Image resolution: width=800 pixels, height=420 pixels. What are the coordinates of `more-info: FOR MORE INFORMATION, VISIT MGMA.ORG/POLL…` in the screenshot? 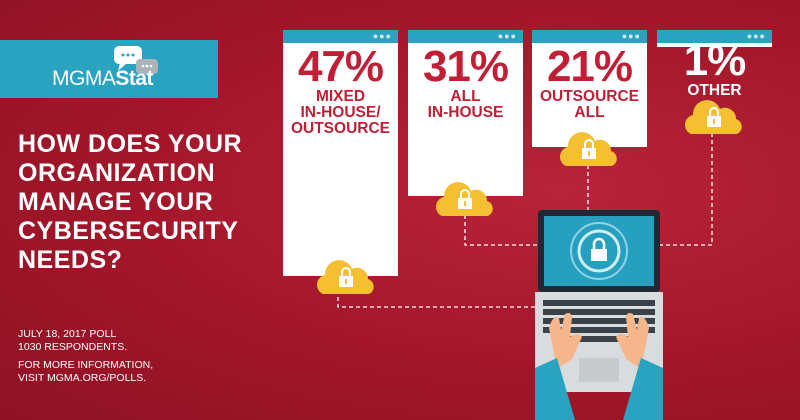 It's located at (86, 371).